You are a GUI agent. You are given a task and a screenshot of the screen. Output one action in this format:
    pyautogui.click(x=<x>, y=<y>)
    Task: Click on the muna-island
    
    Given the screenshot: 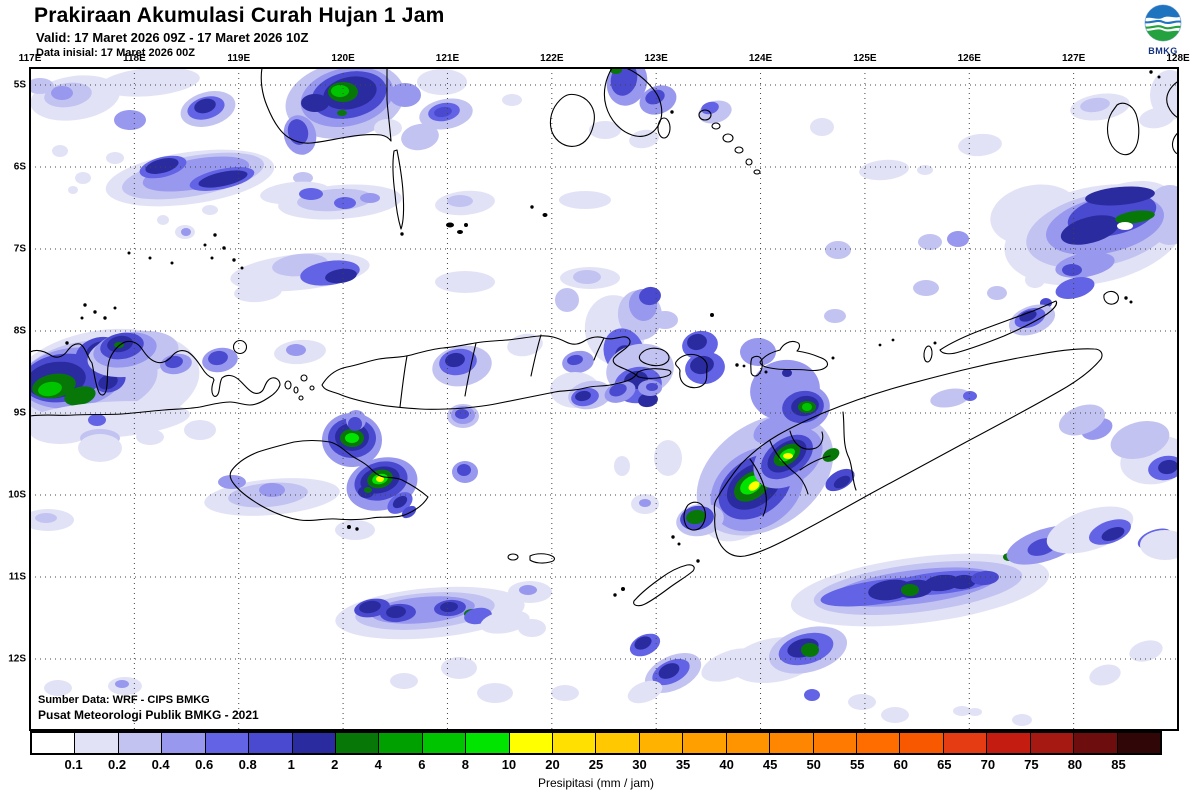 What is the action you would take?
    pyautogui.click(x=572, y=120)
    